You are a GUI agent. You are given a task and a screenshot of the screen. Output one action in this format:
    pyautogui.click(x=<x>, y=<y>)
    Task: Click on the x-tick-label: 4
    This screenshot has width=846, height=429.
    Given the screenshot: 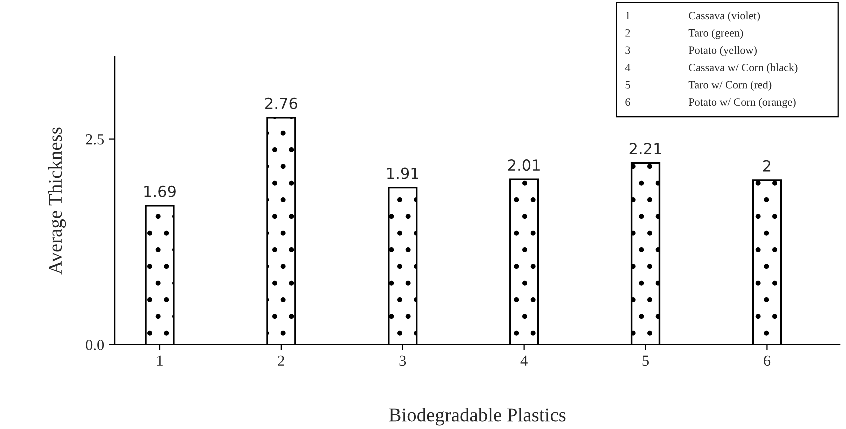 What is the action you would take?
    pyautogui.click(x=524, y=361)
    